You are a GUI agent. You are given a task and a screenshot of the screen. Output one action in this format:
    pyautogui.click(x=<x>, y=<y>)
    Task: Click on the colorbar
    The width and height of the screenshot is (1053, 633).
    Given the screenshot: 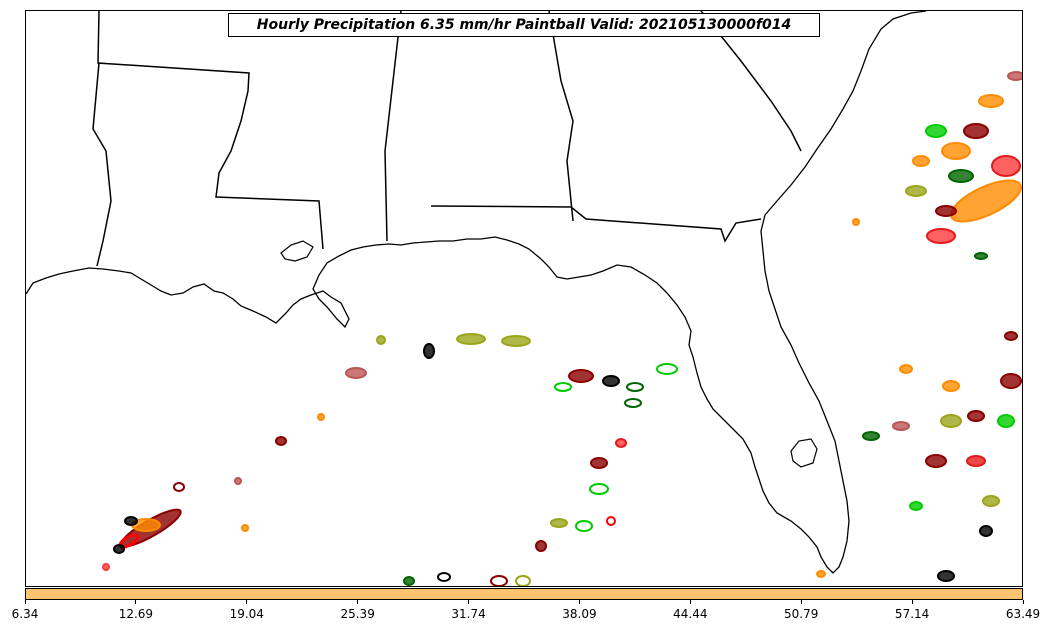 What is the action you would take?
    pyautogui.click(x=524, y=594)
    